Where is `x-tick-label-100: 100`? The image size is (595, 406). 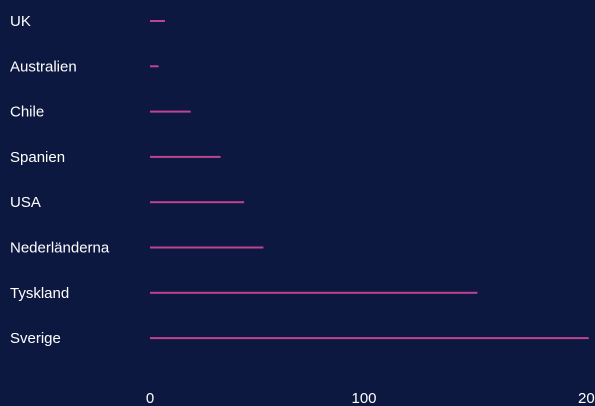 x-tick-label-100: 100 is located at coordinates (363, 398).